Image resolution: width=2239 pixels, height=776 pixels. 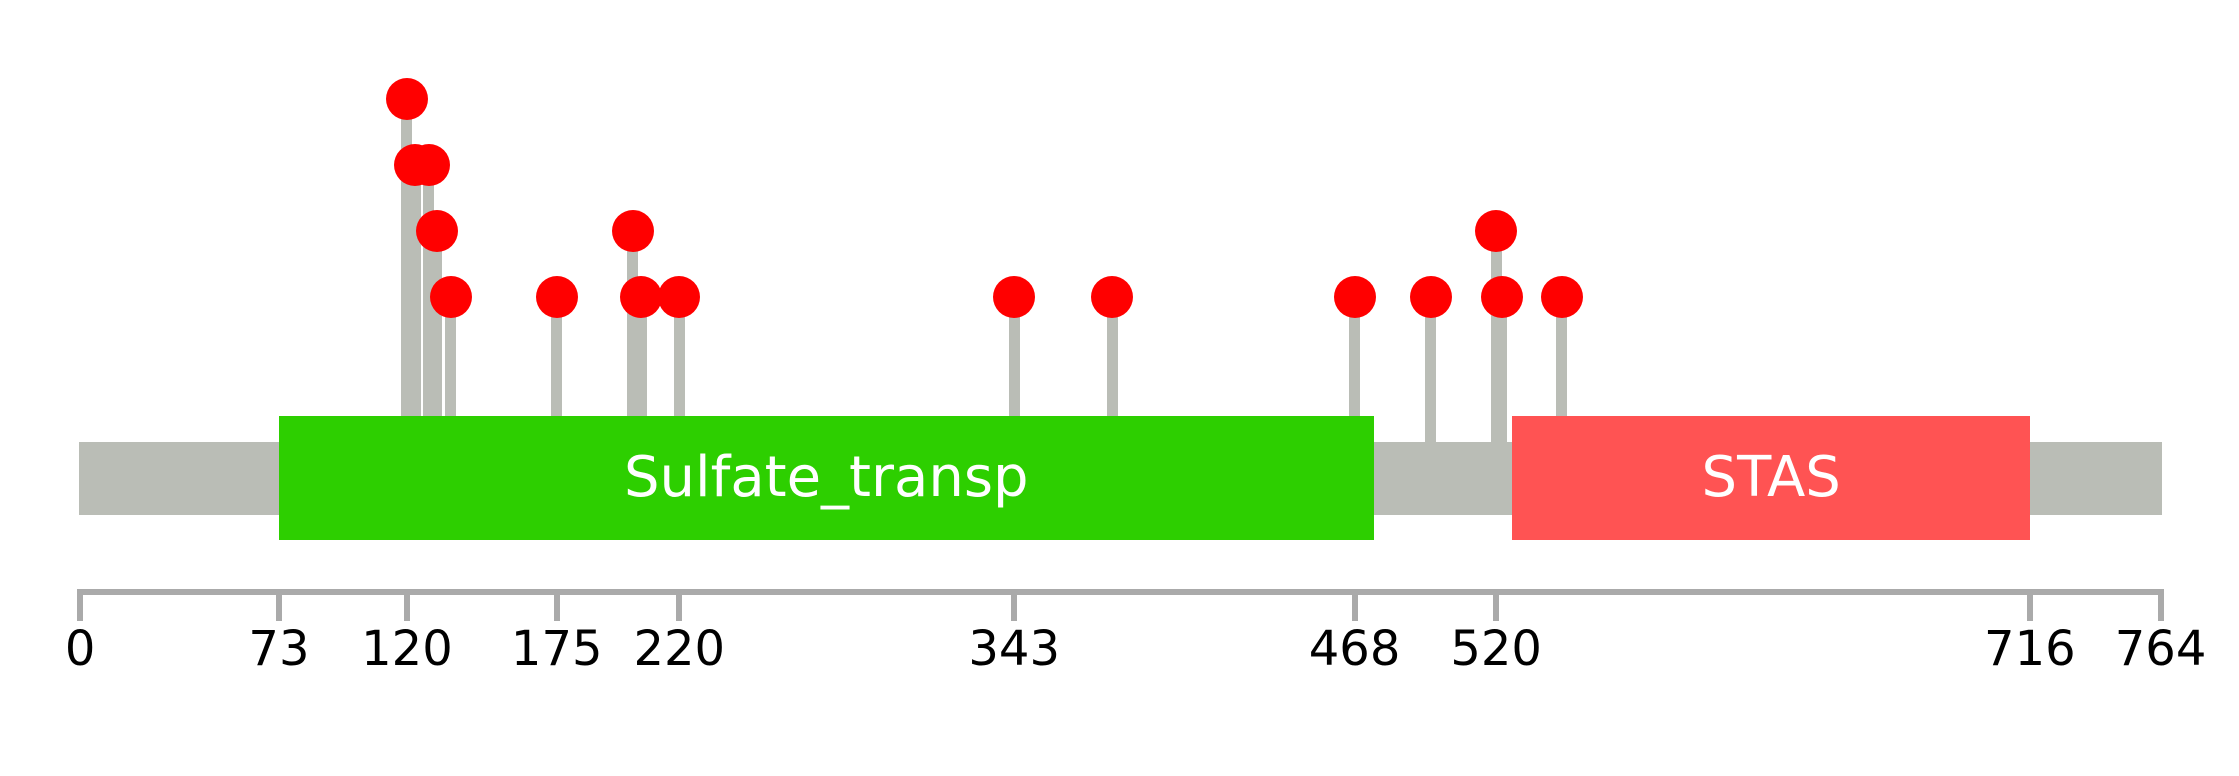 I want to click on axis-tick-label: 0, so click(x=80, y=649).